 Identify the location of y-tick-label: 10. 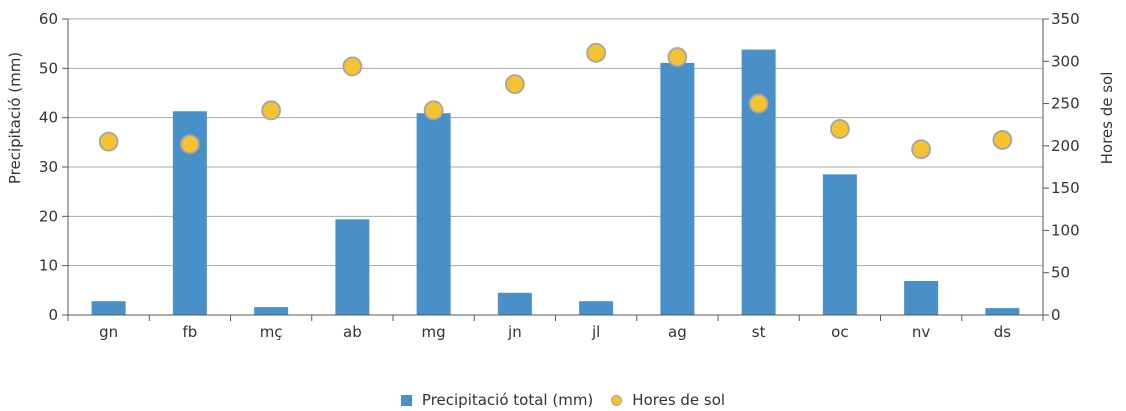
(48, 266).